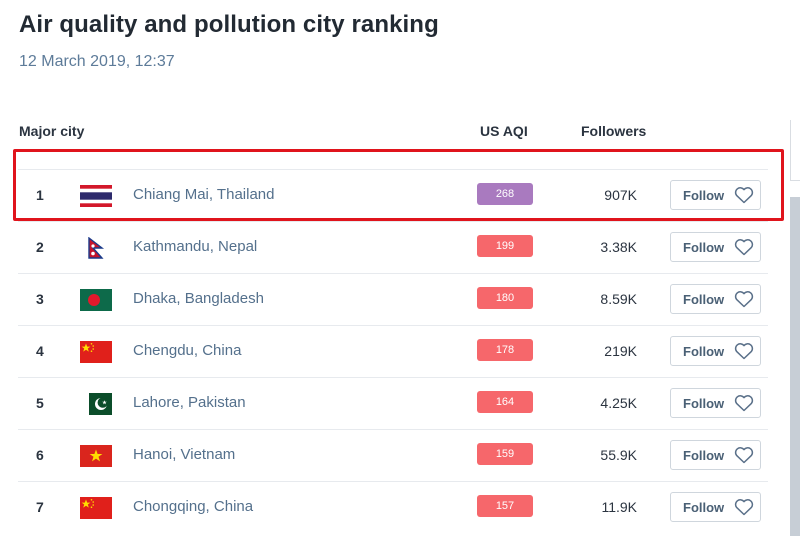 Image resolution: width=800 pixels, height=536 pixels. What do you see at coordinates (619, 507) in the screenshot?
I see `followers-count: 11.9K` at bounding box center [619, 507].